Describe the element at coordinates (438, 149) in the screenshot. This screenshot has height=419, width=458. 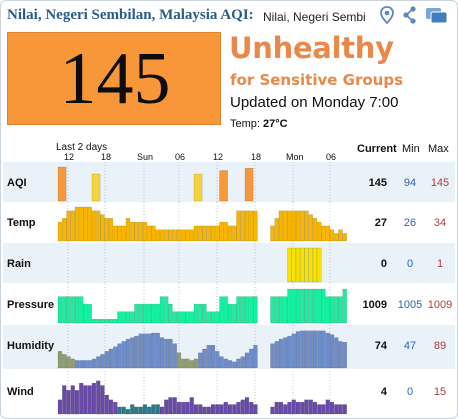
I see `col-max: Max` at that location.